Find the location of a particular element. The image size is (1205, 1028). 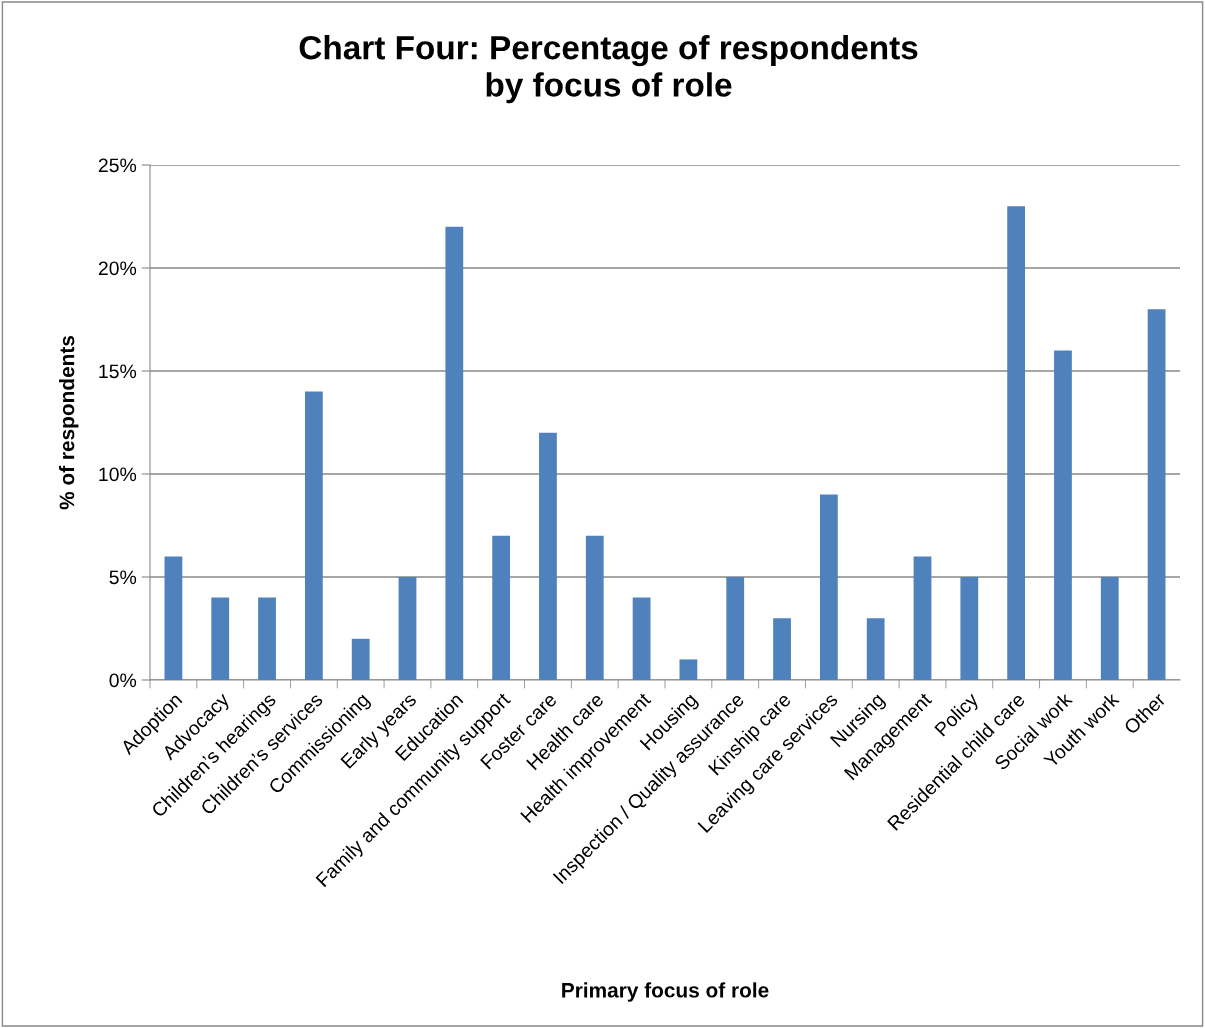

y-tick-label: 25% is located at coordinates (117, 165).